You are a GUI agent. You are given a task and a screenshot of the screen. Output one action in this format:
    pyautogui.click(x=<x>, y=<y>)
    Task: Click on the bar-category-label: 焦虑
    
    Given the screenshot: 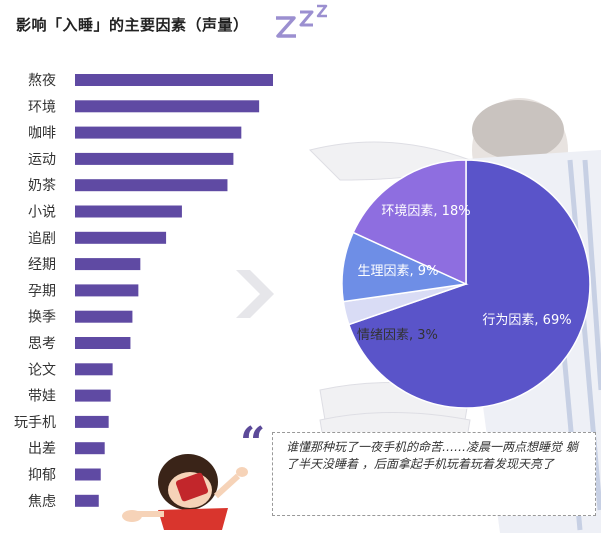 What is the action you would take?
    pyautogui.click(x=42, y=502)
    